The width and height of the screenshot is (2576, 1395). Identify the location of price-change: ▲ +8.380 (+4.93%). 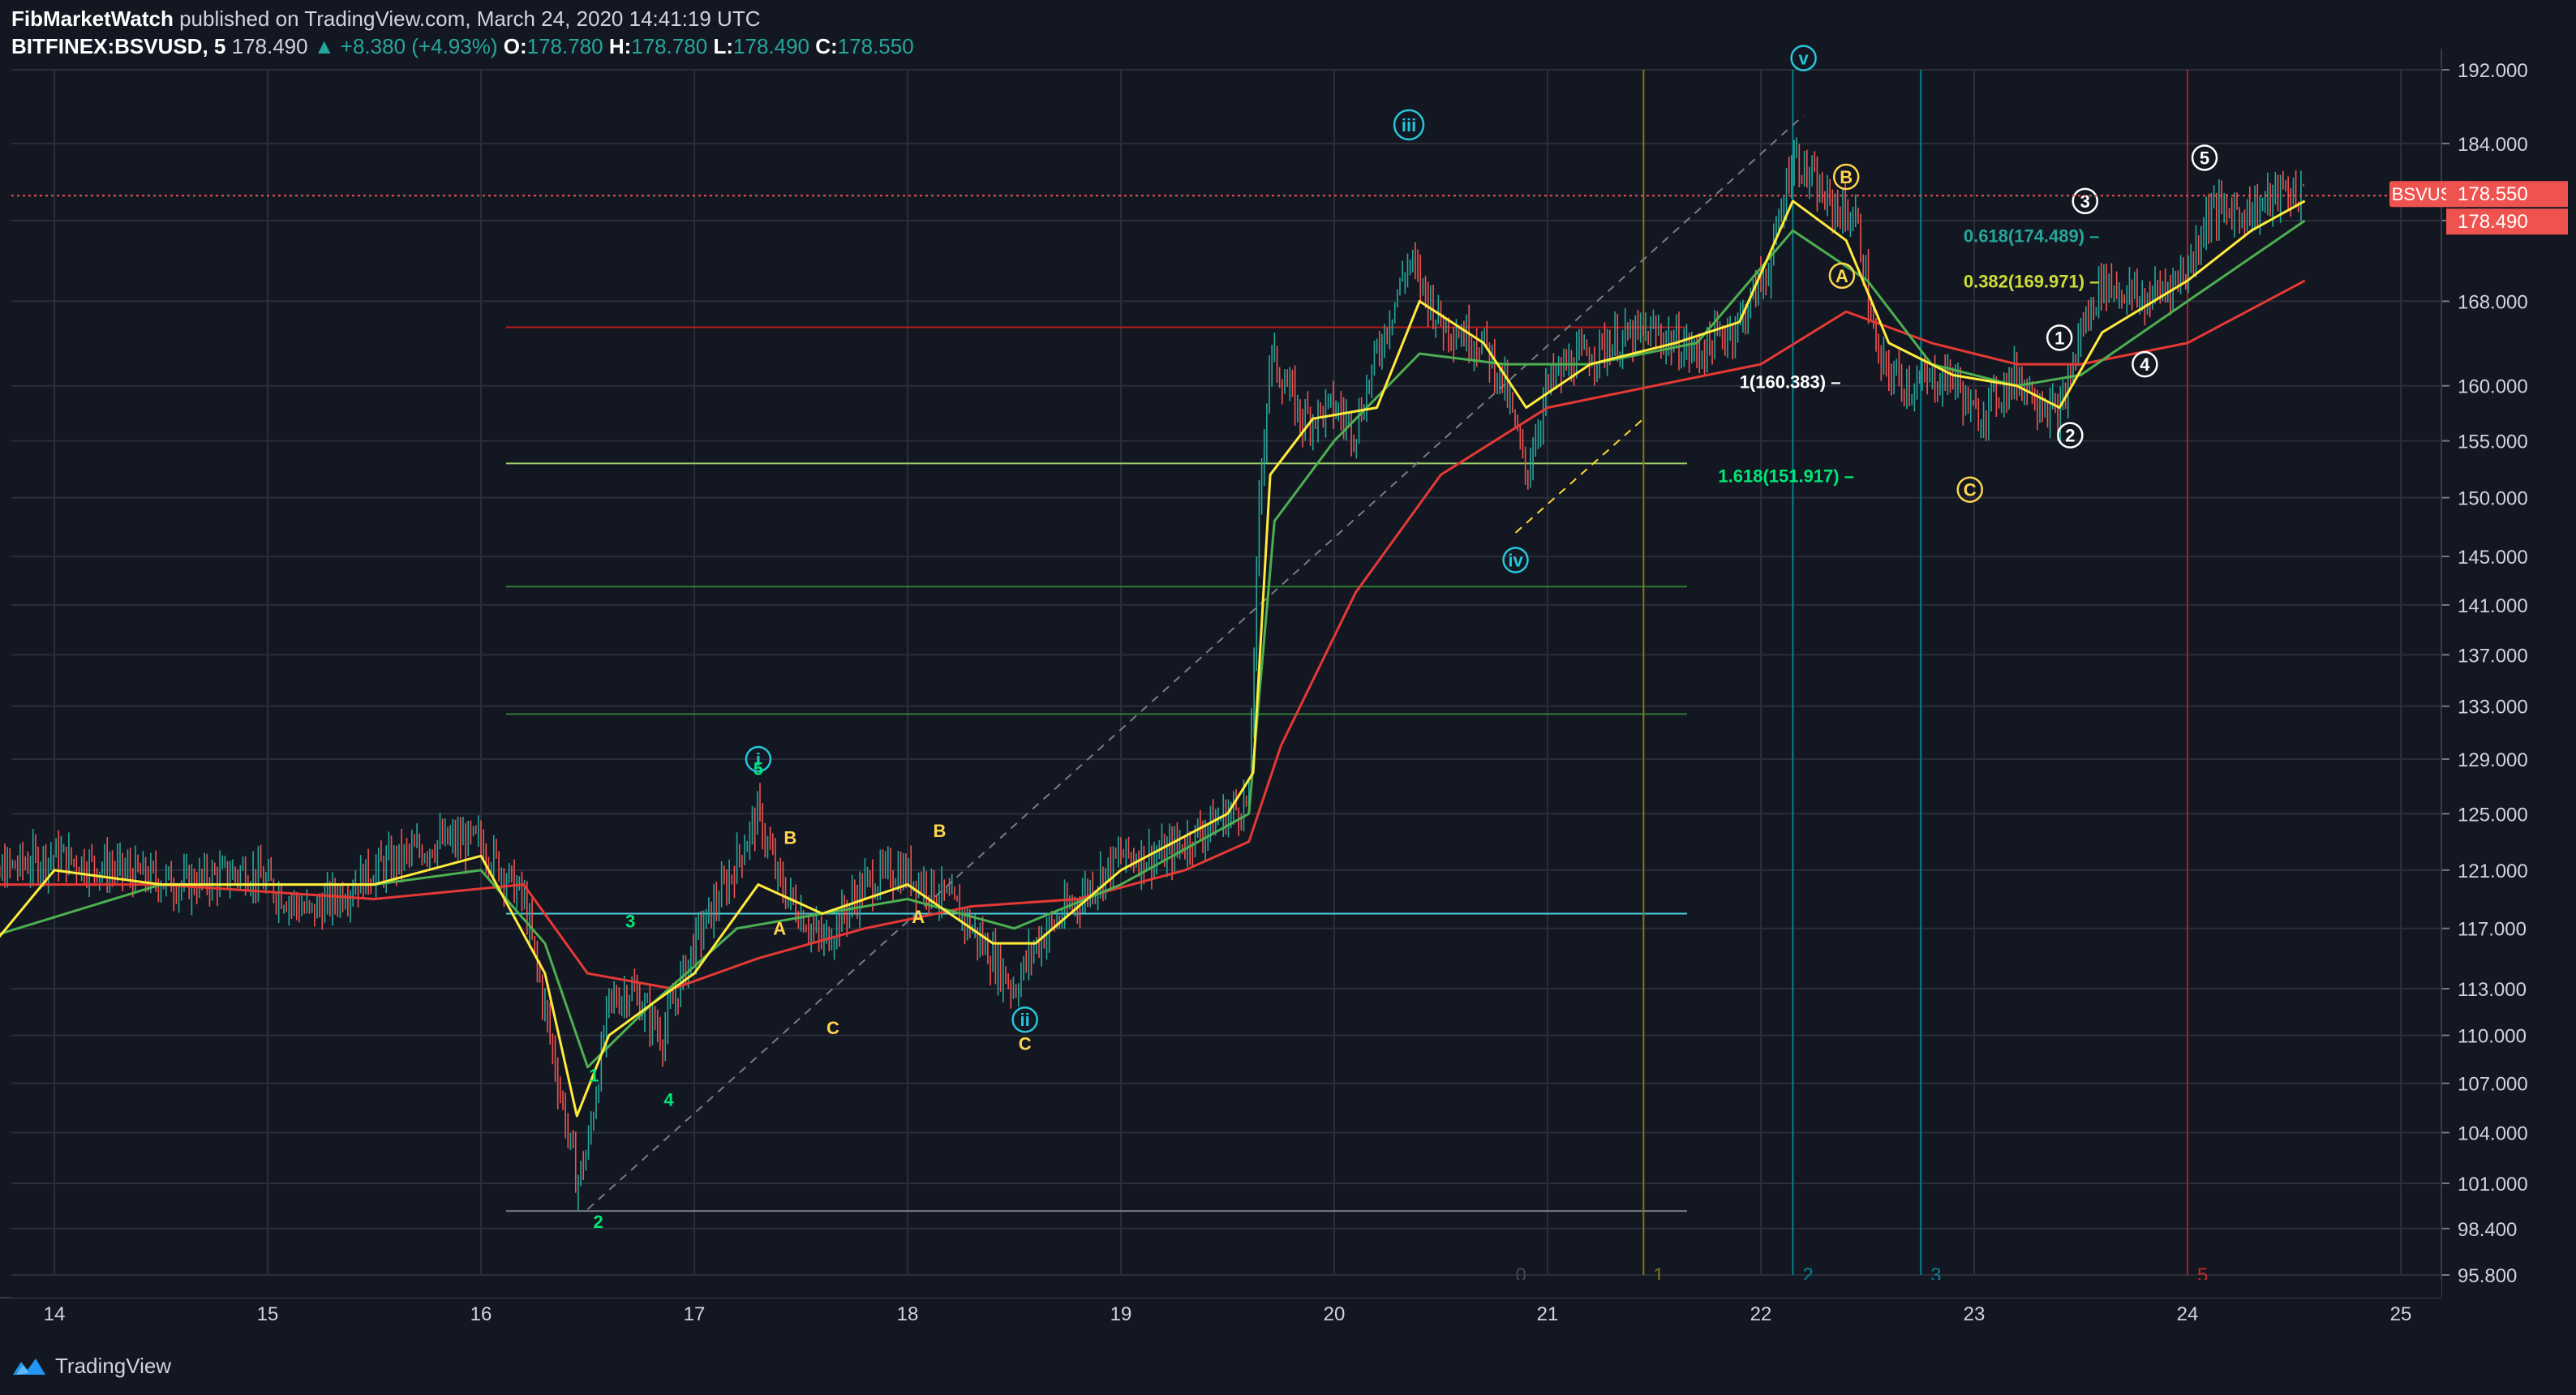
(405, 46).